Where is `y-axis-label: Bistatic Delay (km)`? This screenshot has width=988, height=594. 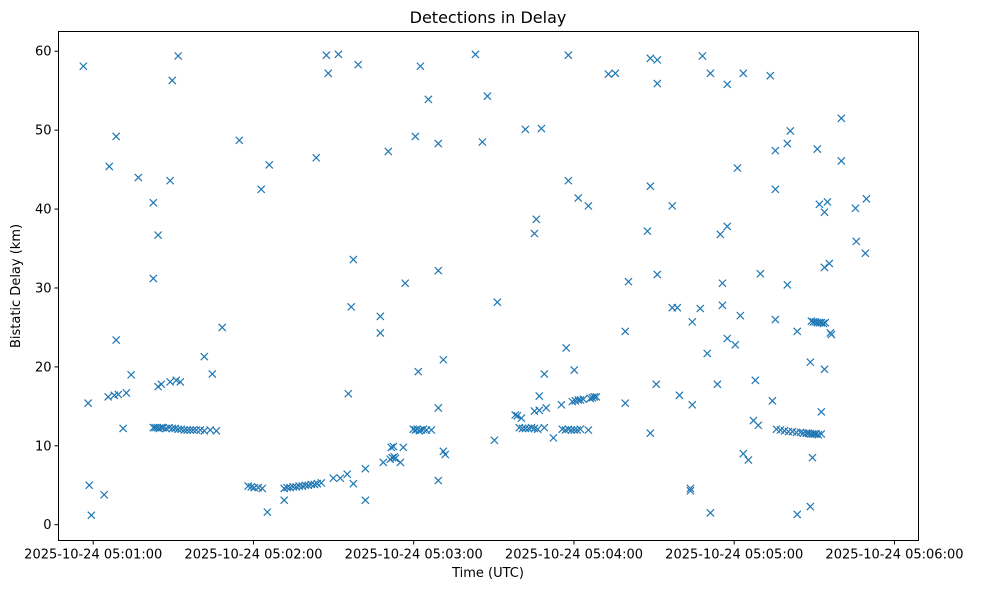 y-axis-label: Bistatic Delay (km) is located at coordinates (16, 286).